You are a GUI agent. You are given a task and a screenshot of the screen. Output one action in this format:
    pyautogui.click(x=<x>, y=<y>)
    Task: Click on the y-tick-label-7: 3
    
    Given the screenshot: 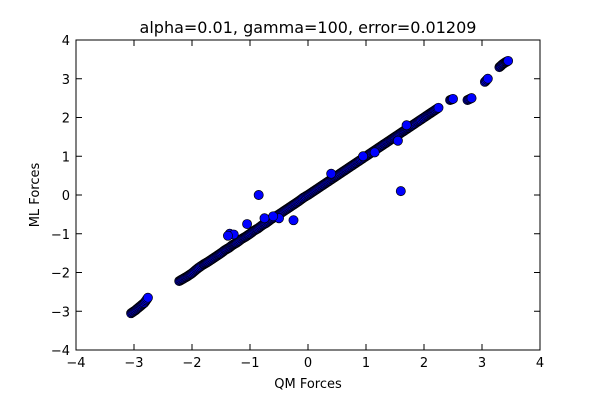 What is the action you would take?
    pyautogui.click(x=66, y=80)
    